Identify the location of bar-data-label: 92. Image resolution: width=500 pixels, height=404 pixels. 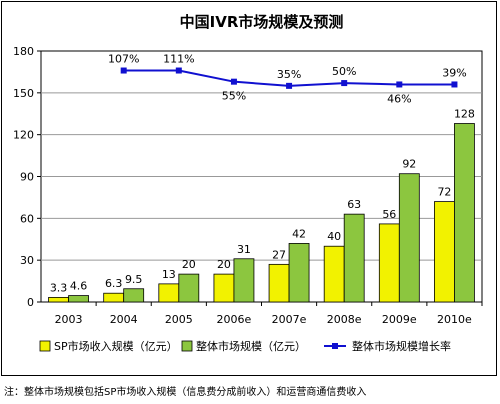
(409, 164).